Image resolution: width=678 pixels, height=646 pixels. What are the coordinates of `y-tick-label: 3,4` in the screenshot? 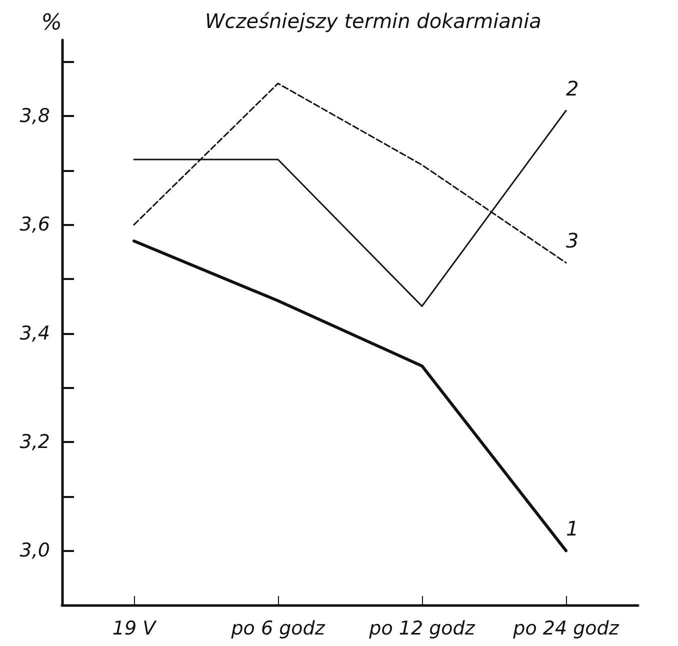 It's located at (35, 333).